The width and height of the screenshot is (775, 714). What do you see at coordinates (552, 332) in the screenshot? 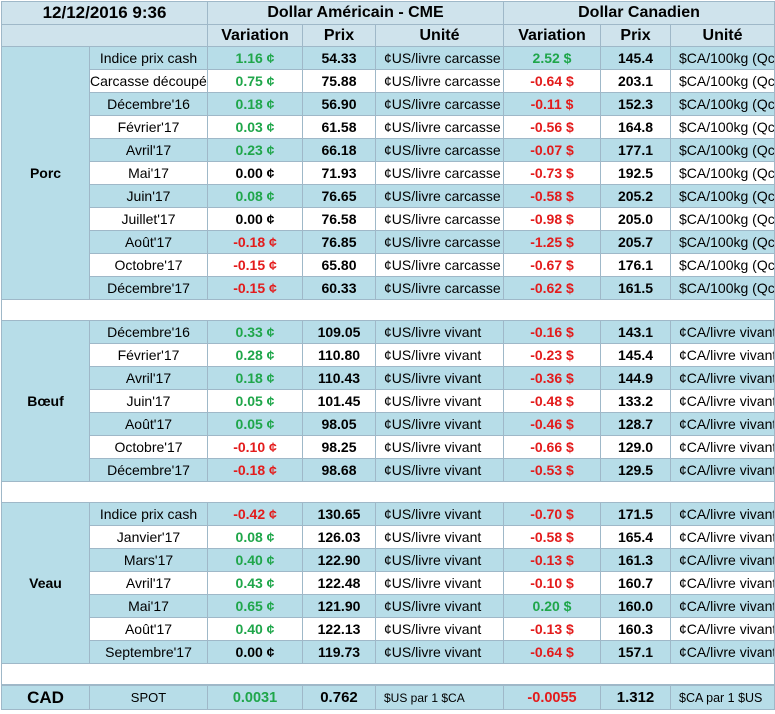
I see `cad-variation: -0.16 $` at bounding box center [552, 332].